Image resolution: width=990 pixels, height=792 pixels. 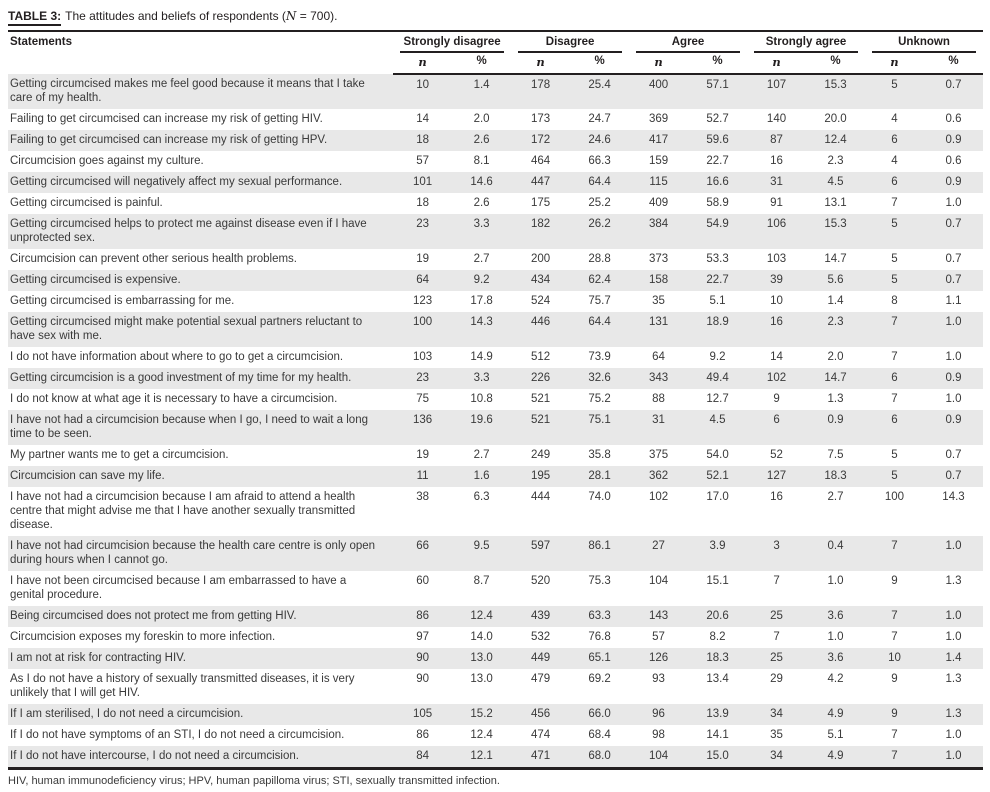 What do you see at coordinates (835, 224) in the screenshot?
I see `value-cell: 15.3` at bounding box center [835, 224].